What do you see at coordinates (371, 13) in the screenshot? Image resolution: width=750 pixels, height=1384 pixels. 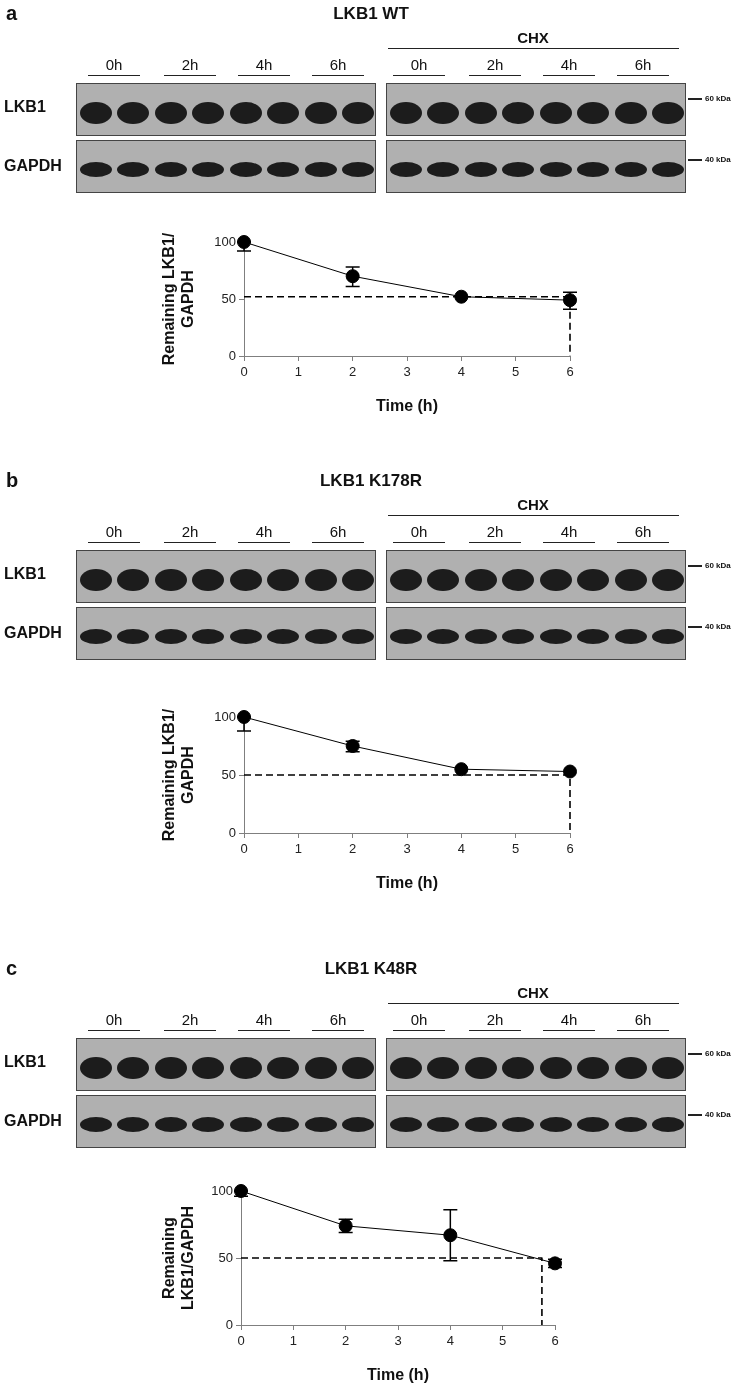 I see `chart-title: LKB1 WT` at bounding box center [371, 13].